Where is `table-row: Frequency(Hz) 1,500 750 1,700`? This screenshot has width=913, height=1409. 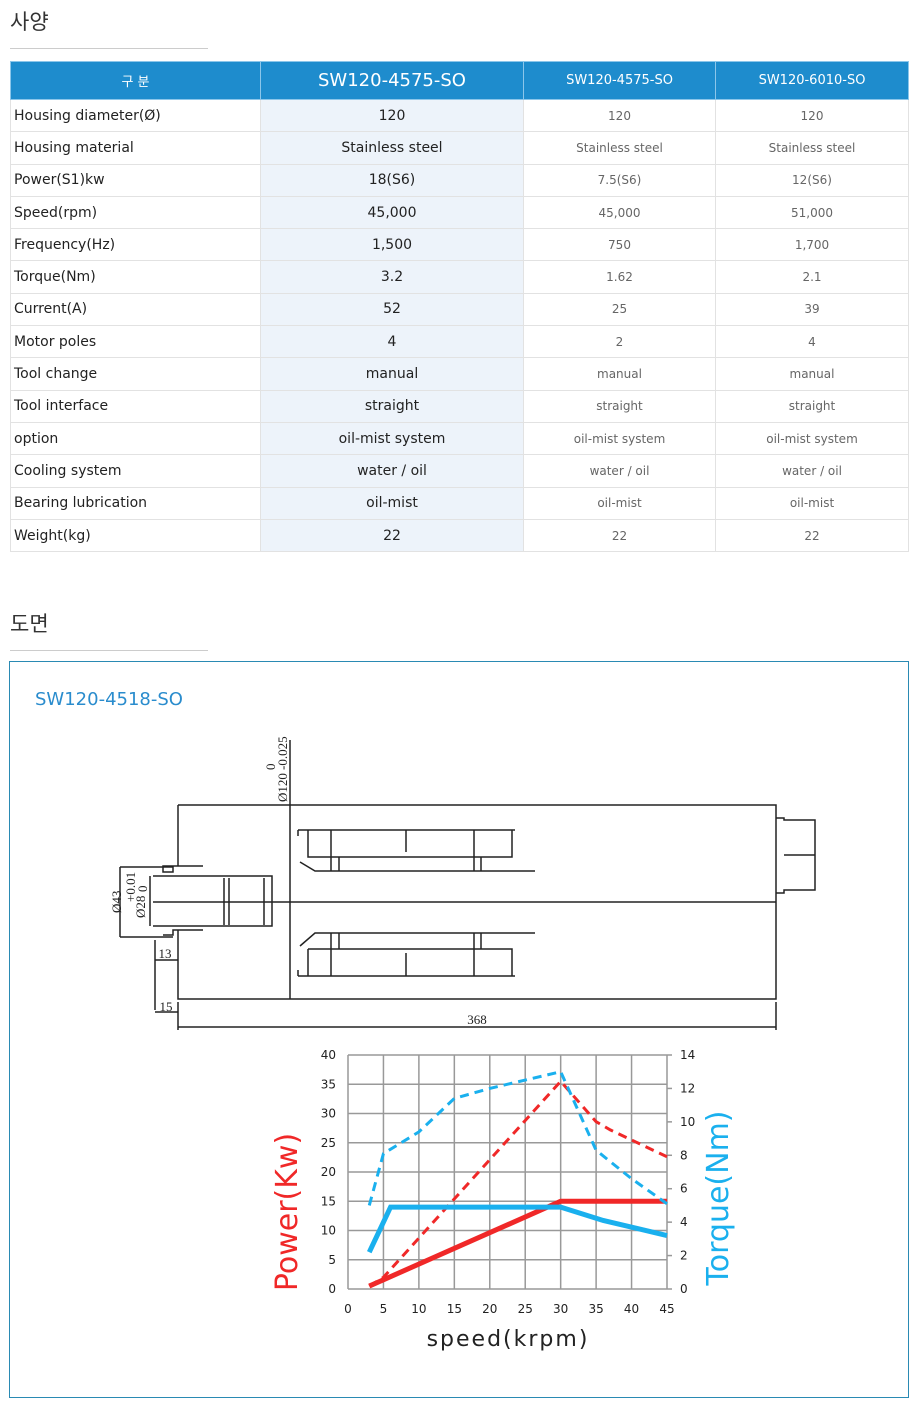
table-row: Frequency(Hz) 1,500 750 1,700 is located at coordinates (459, 245).